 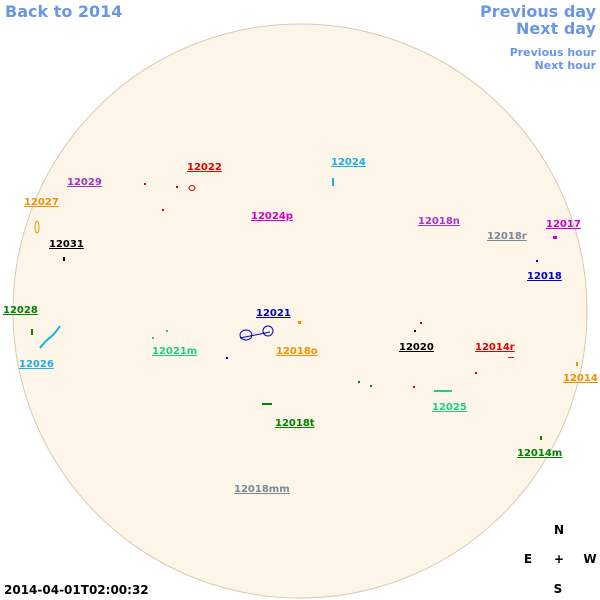 I want to click on compass-east: E, so click(x=528, y=559).